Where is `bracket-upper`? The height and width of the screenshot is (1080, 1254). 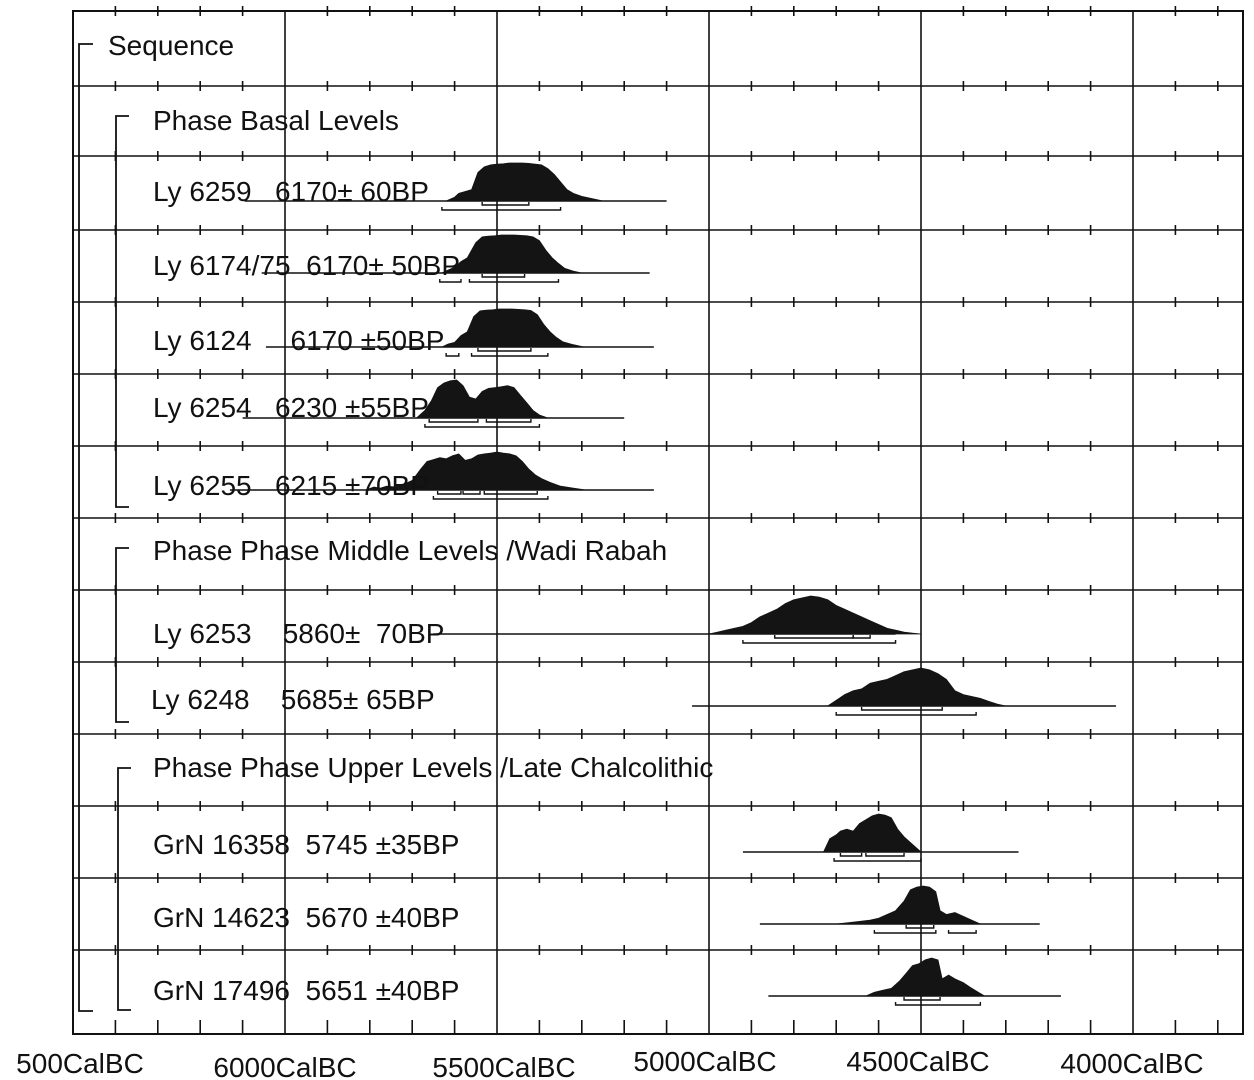
bracket-upper is located at coordinates (124, 889).